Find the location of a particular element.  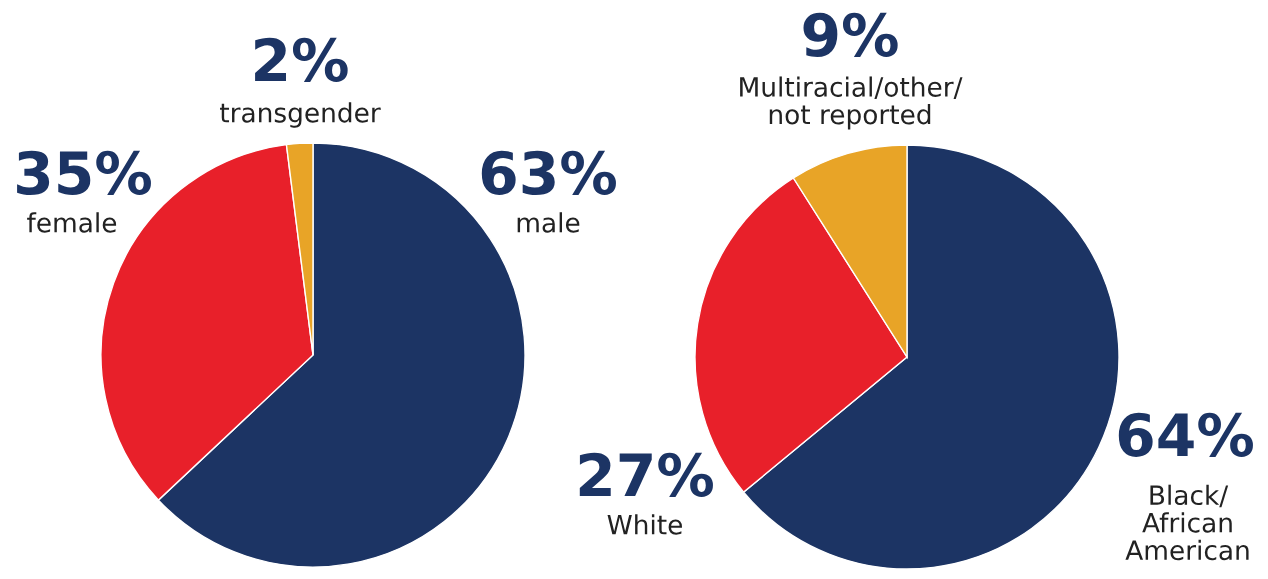

slice-label: White is located at coordinates (644, 524).